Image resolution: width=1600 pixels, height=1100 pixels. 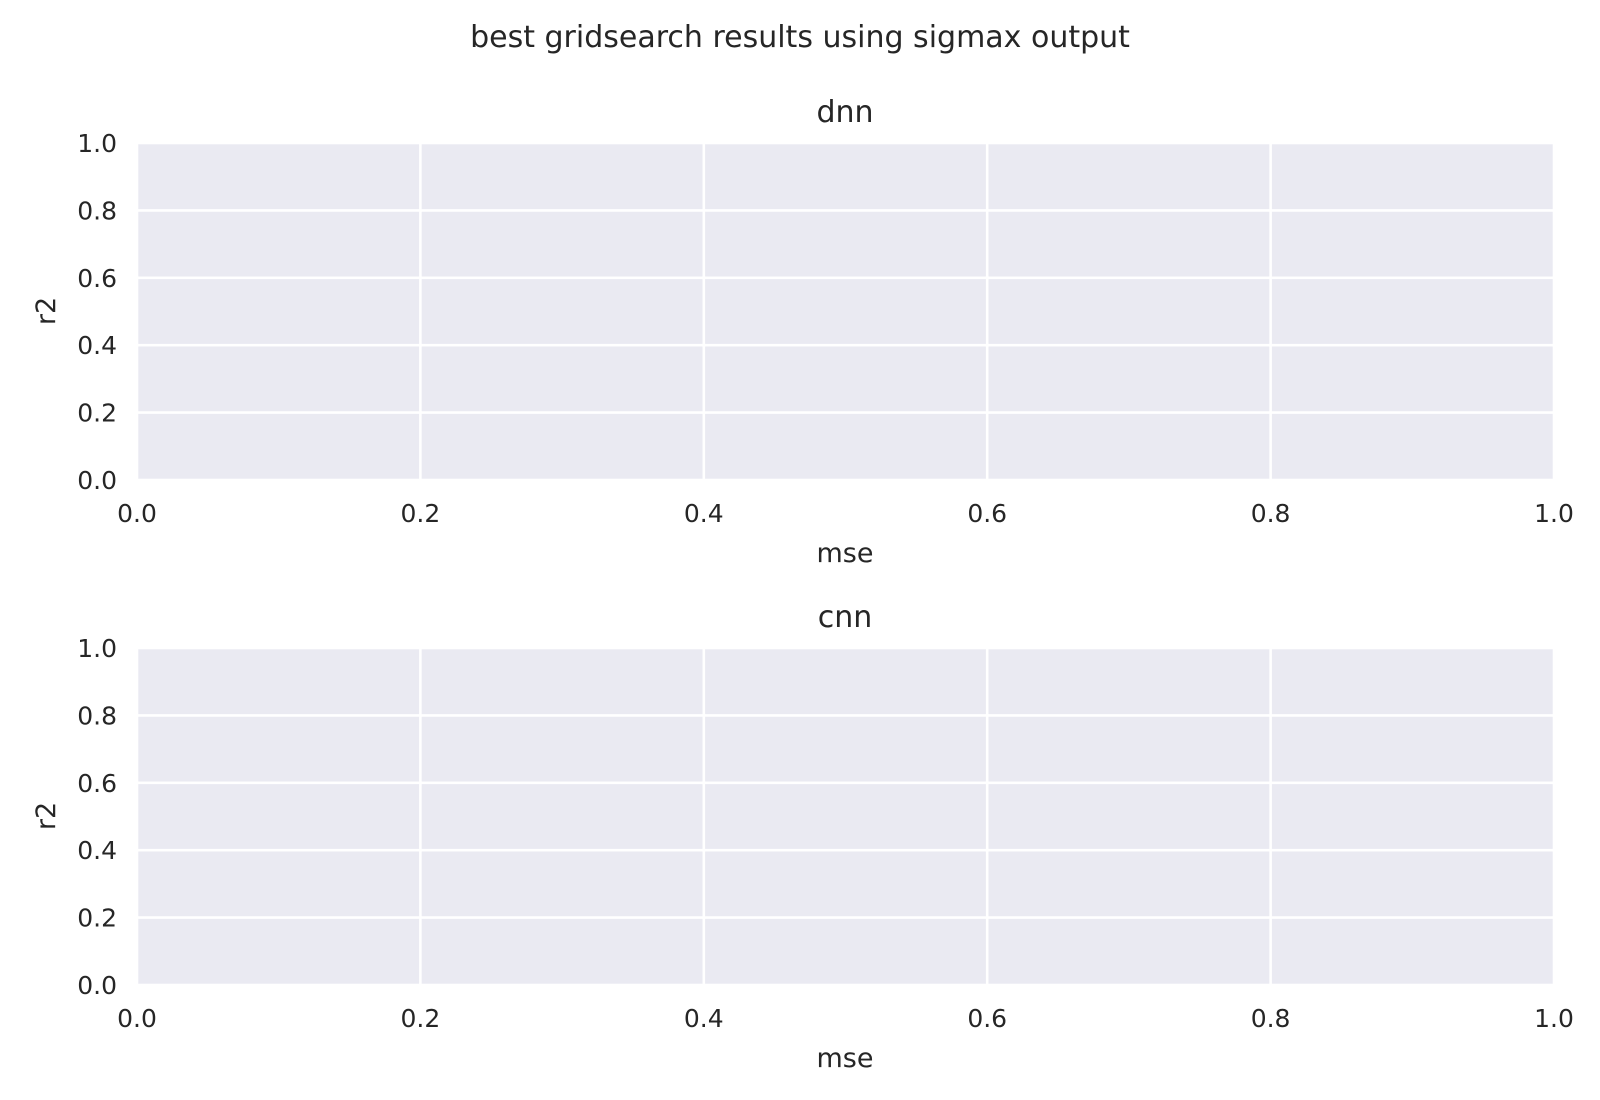 What do you see at coordinates (845, 617) in the screenshot?
I see `chart-title: cnn` at bounding box center [845, 617].